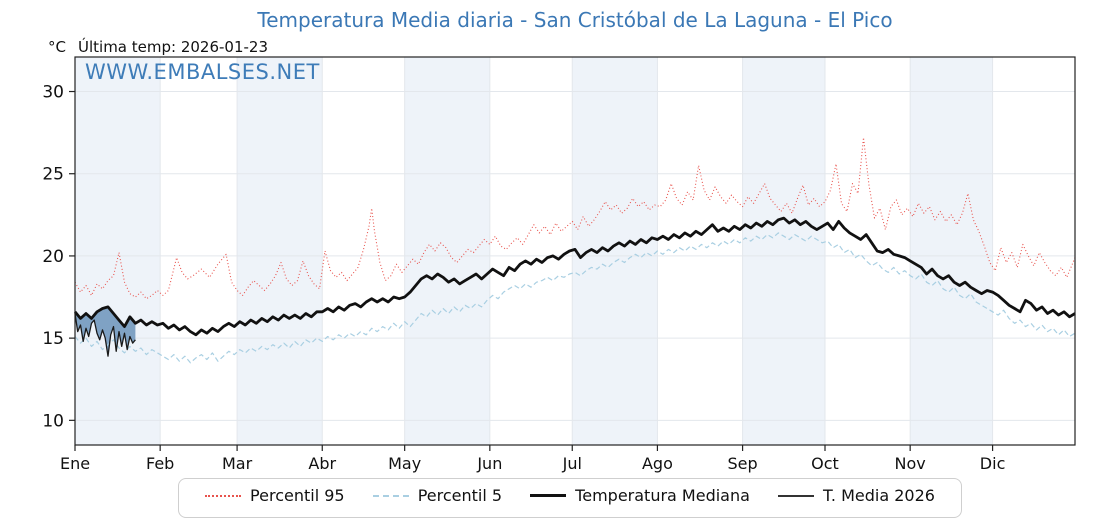 Image resolution: width=1120 pixels, height=518 pixels. I want to click on legend-label: Temperatura Mediana, so click(662, 495).